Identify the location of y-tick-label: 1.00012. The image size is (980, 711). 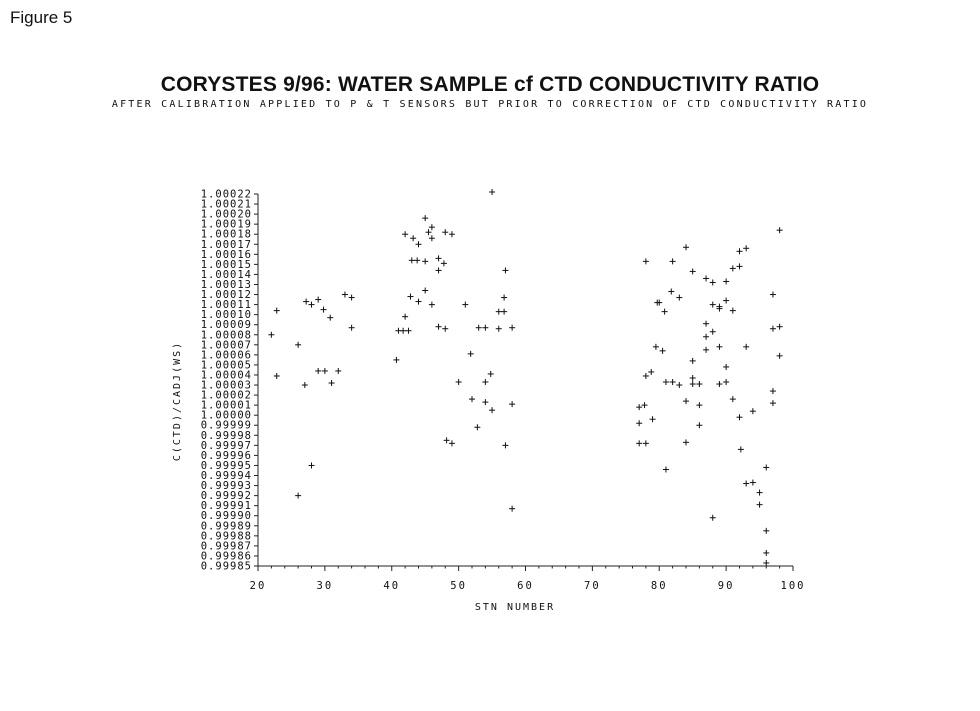
(226, 295).